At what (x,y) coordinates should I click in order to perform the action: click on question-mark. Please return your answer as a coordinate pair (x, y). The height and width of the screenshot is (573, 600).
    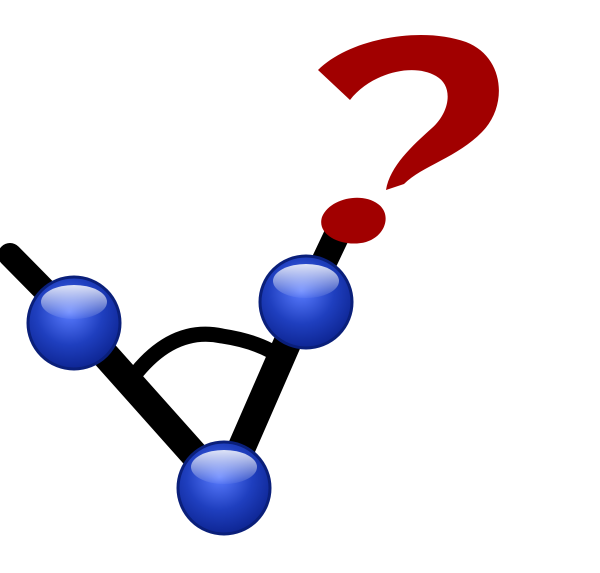
    Looking at the image, I should click on (408, 139).